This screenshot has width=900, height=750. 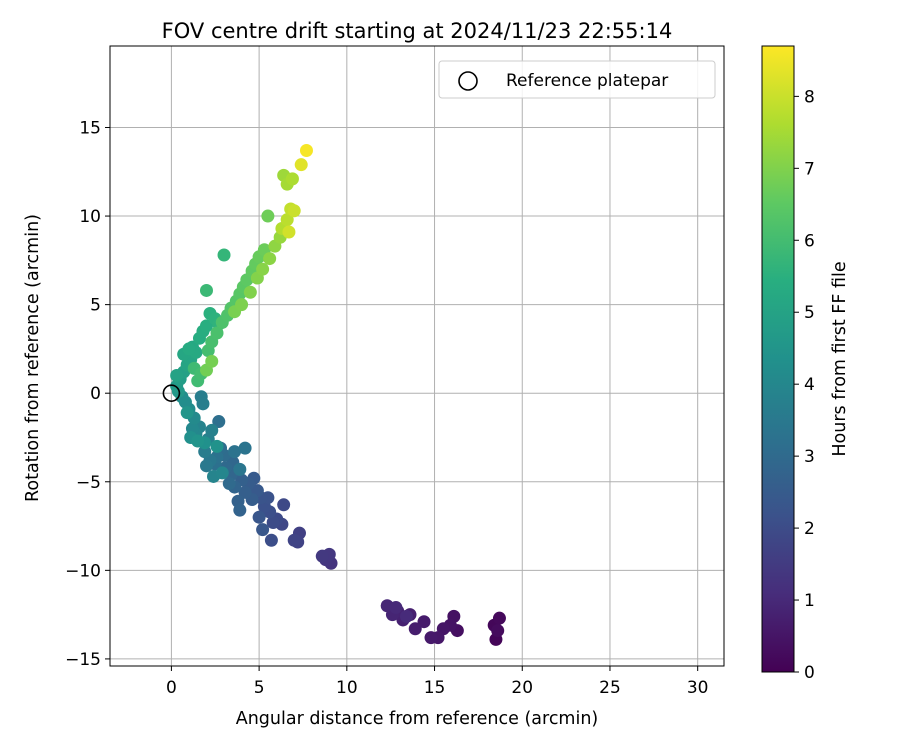 What do you see at coordinates (610, 688) in the screenshot?
I see `x-tick-label: 25` at bounding box center [610, 688].